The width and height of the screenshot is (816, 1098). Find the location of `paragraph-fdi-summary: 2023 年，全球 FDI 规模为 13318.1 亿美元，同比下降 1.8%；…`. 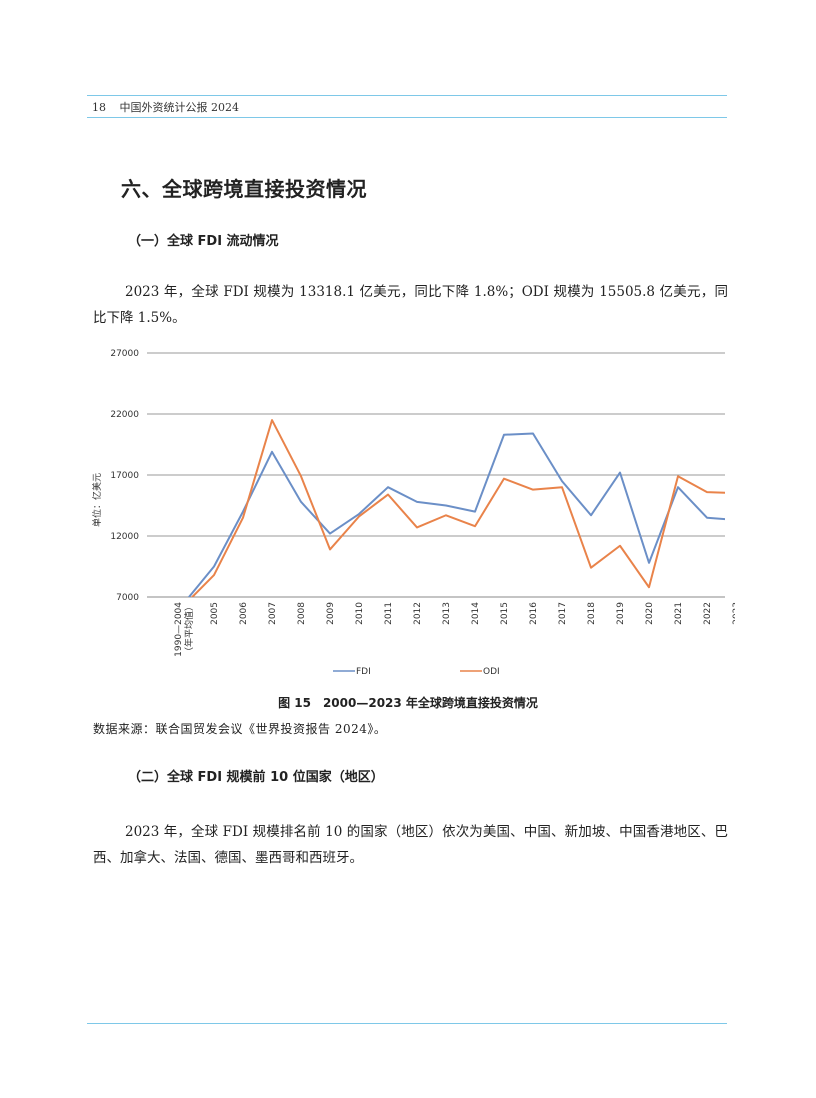

paragraph-fdi-summary: 2023 年，全球 FDI 规模为 13318.1 亿美元，同比下降 1.8%；… is located at coordinates (410, 305).